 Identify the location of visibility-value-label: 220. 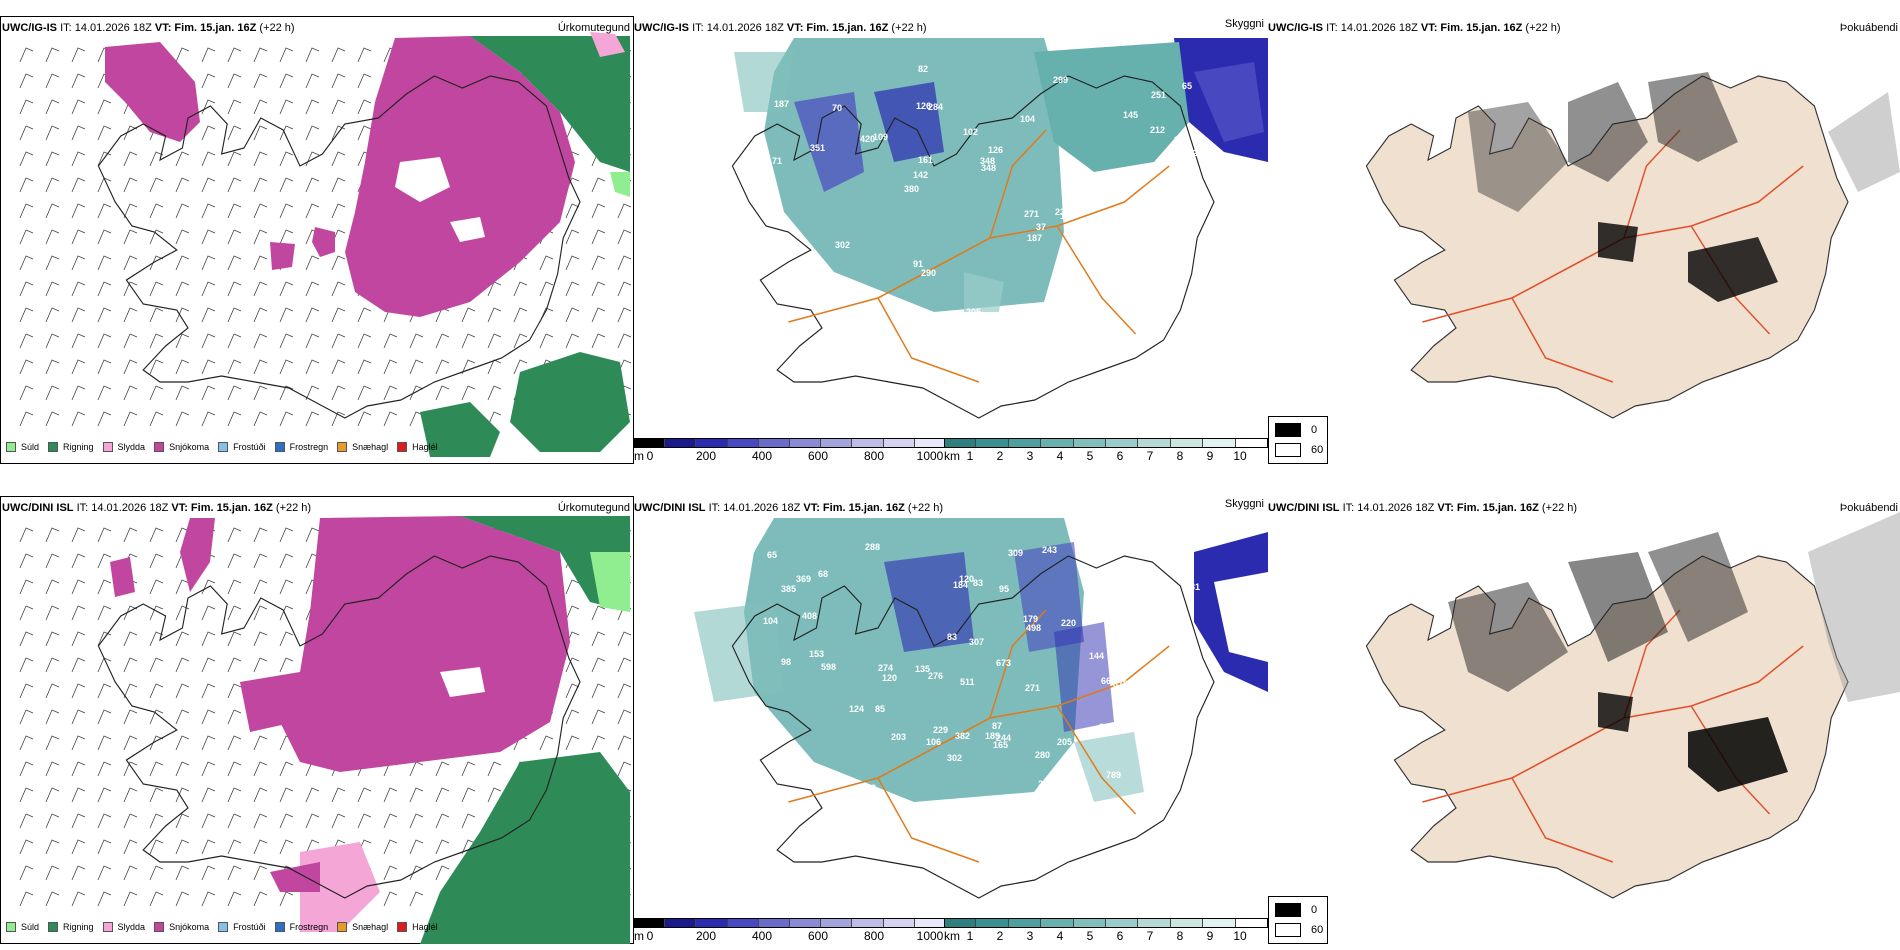
(1106, 727).